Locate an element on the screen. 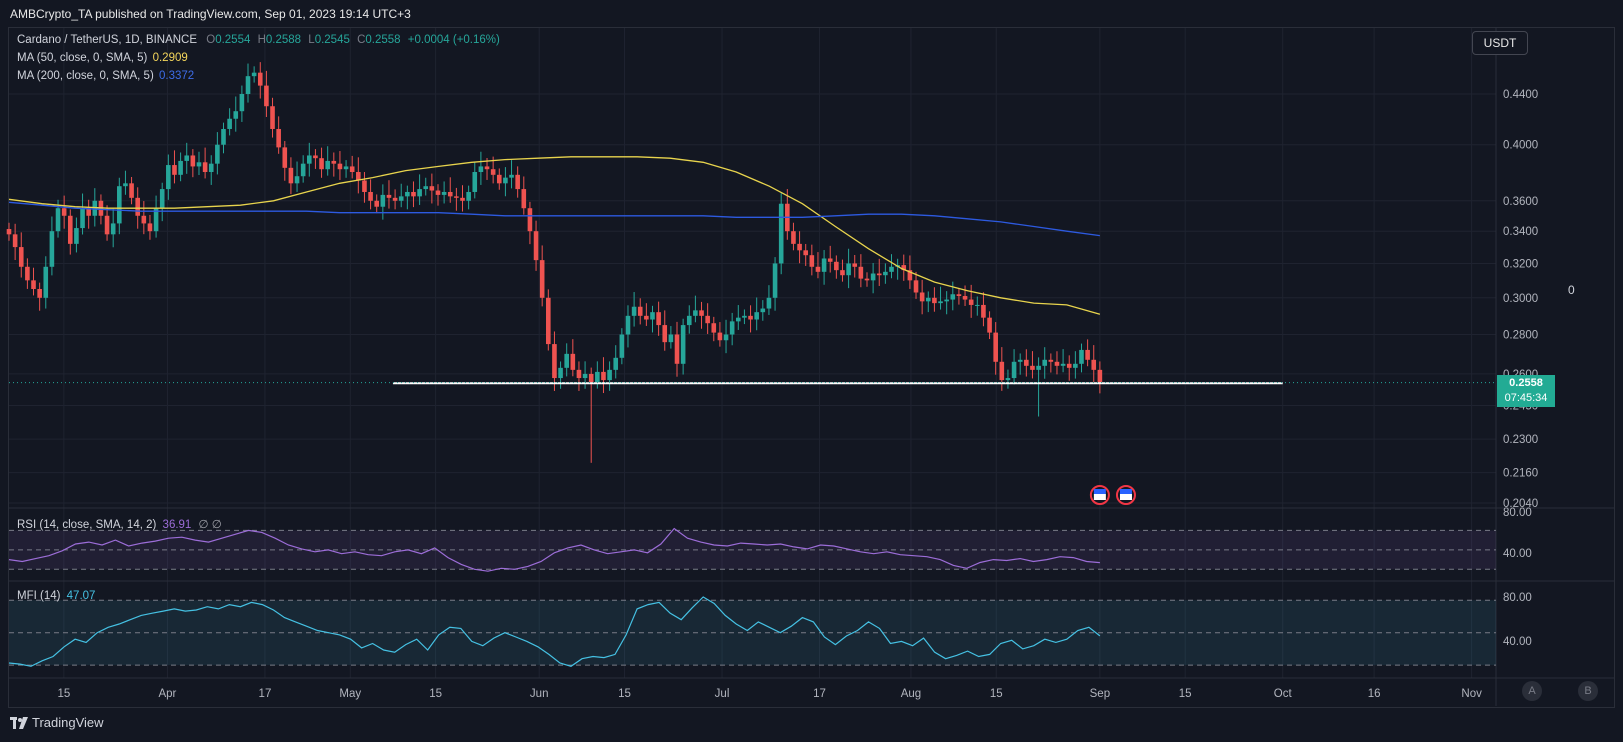 This screenshot has height=742, width=1623. time-tick-label: 17 is located at coordinates (819, 694).